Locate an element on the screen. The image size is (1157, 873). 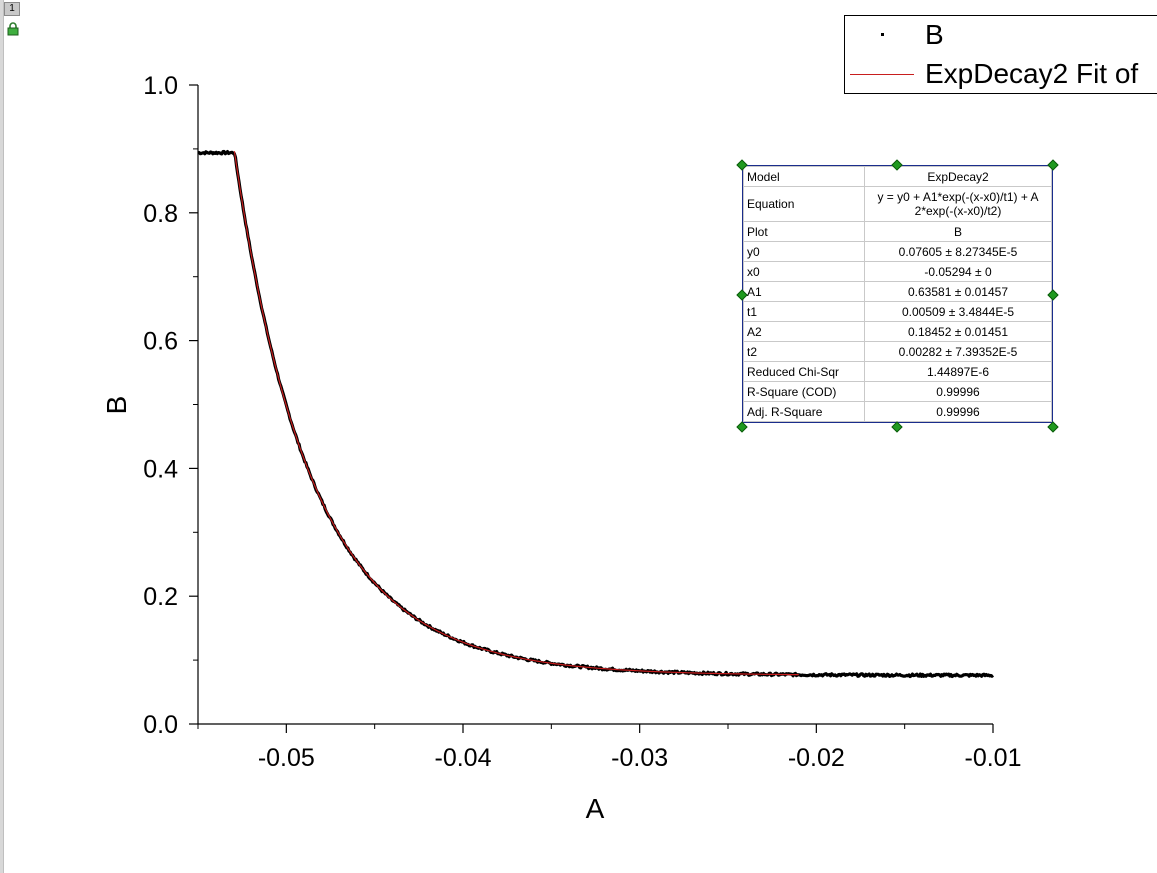
legend-item-b: B is located at coordinates (1001, 35).